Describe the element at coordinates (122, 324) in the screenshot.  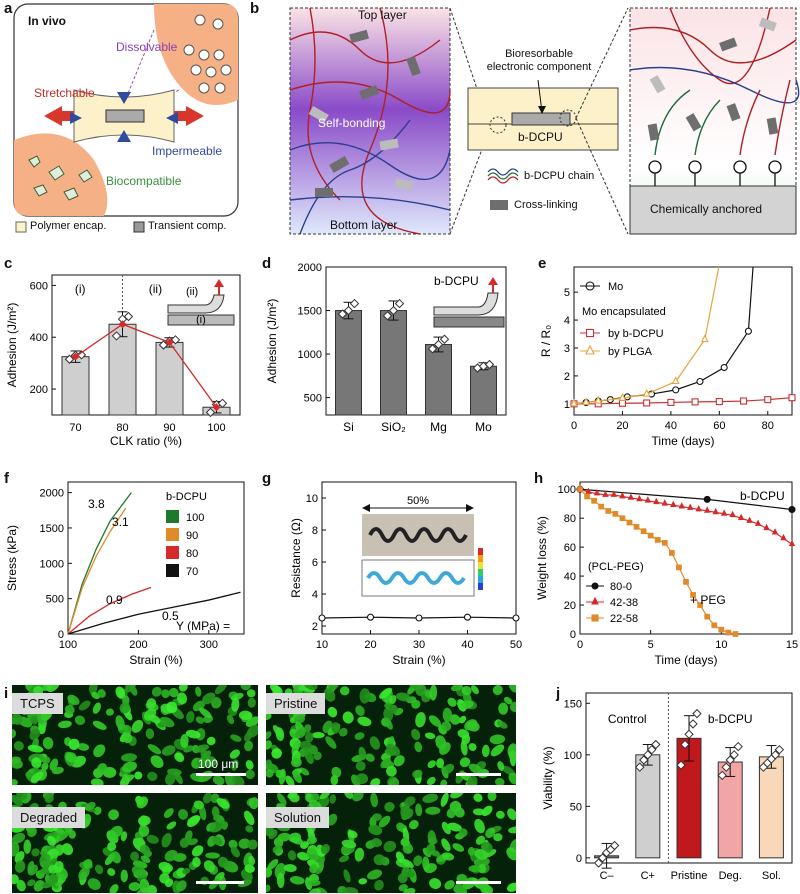
I see `mean-marker` at that location.